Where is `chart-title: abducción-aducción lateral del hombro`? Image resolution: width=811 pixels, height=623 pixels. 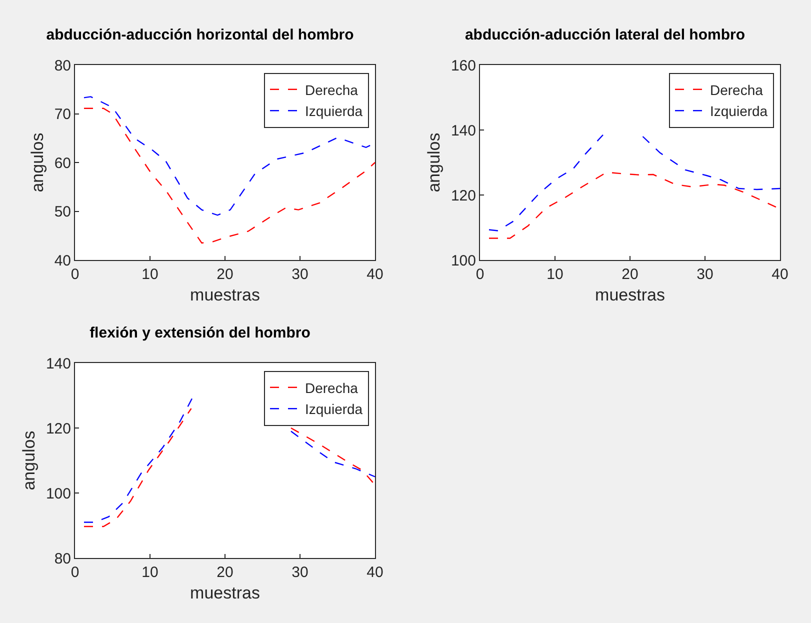 chart-title: abducción-aducción lateral del hombro is located at coordinates (605, 35).